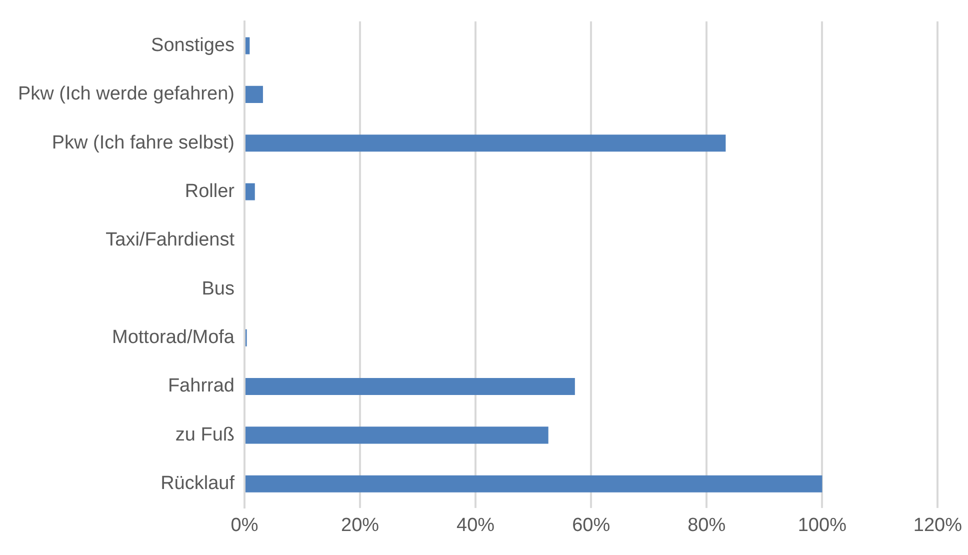 The image size is (968, 555). What do you see at coordinates (591, 525) in the screenshot?
I see `x-tick-label: 60%` at bounding box center [591, 525].